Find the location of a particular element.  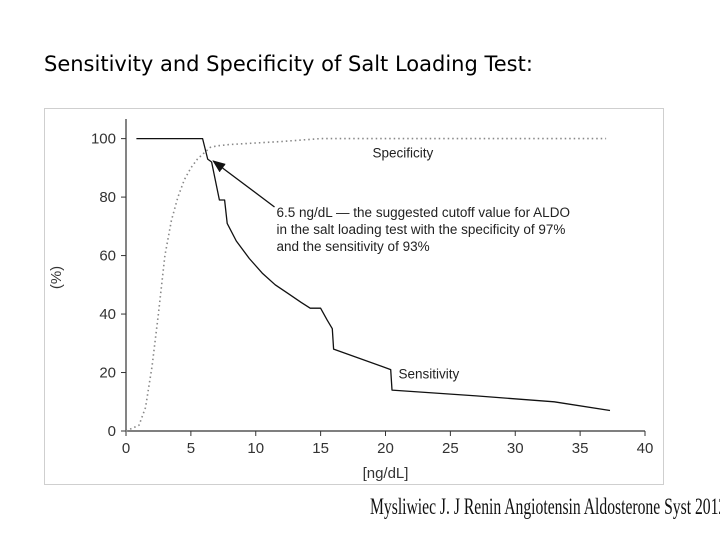

sensitivity-series-label: Sensitivity is located at coordinates (428, 373).